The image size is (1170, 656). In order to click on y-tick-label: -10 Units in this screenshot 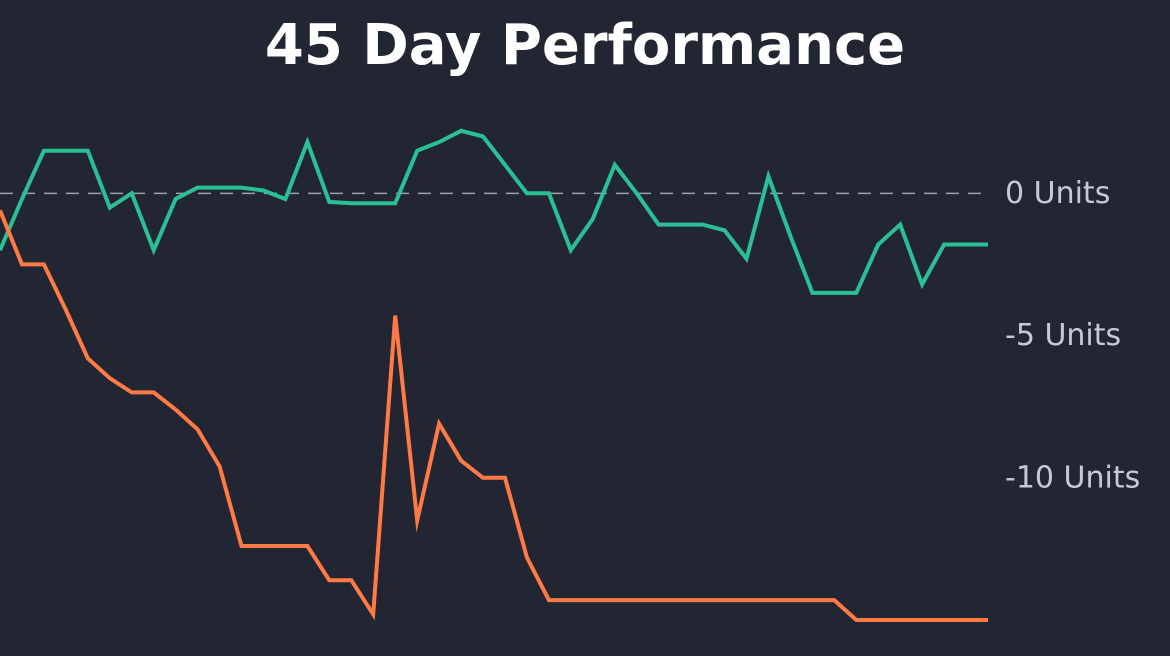, I will do `click(1072, 477)`.